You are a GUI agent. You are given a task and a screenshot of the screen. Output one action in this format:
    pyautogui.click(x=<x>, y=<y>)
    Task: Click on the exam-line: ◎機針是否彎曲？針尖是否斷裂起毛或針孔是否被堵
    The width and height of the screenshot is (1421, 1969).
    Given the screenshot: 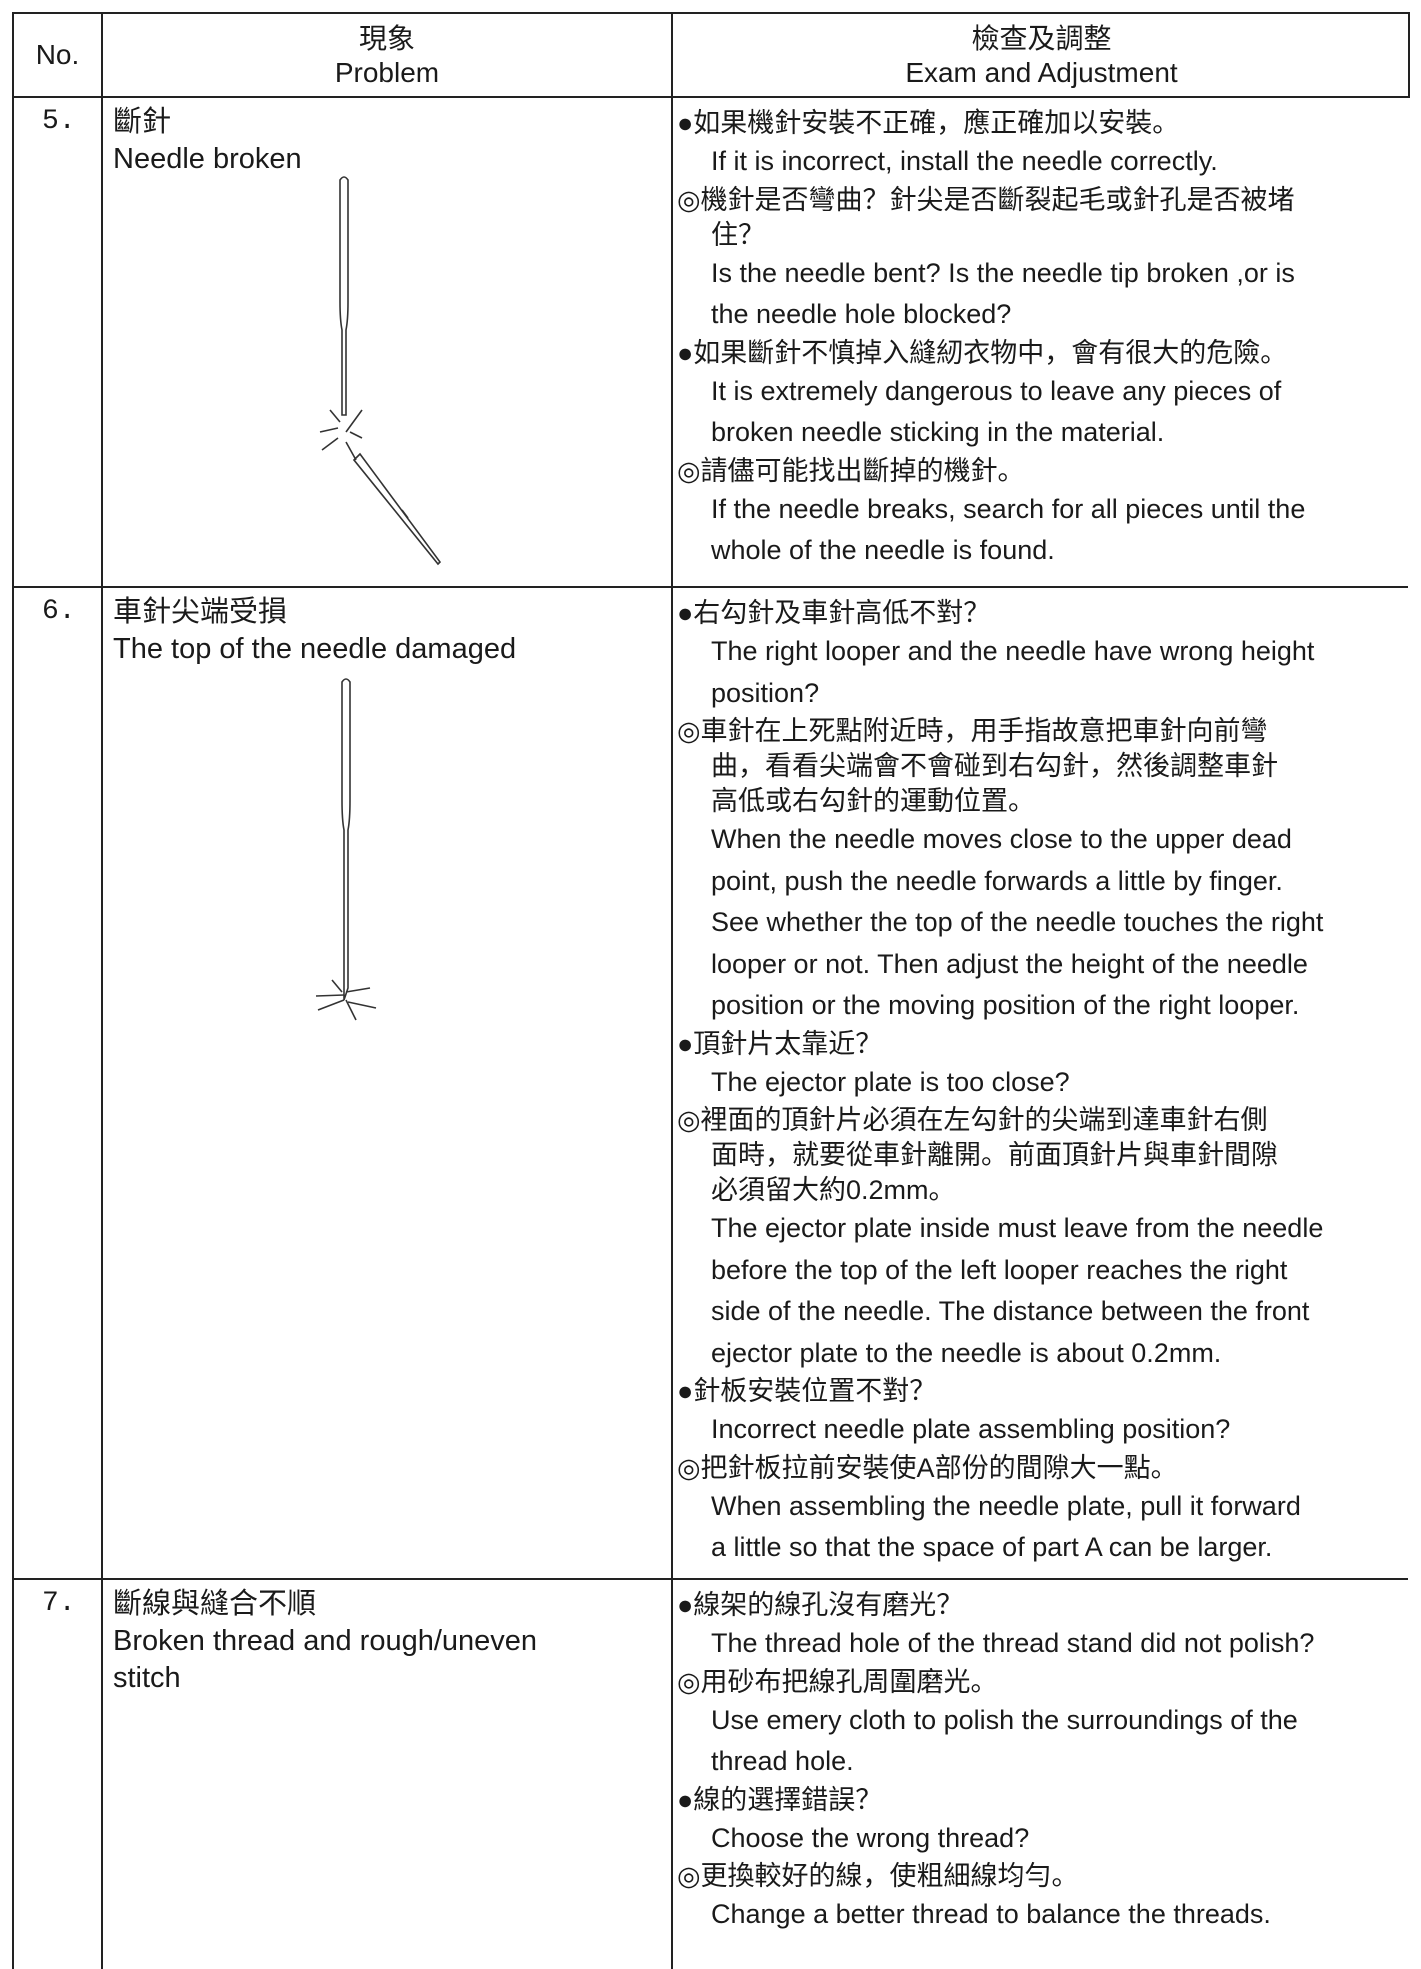 What is the action you would take?
    pyautogui.click(x=986, y=199)
    